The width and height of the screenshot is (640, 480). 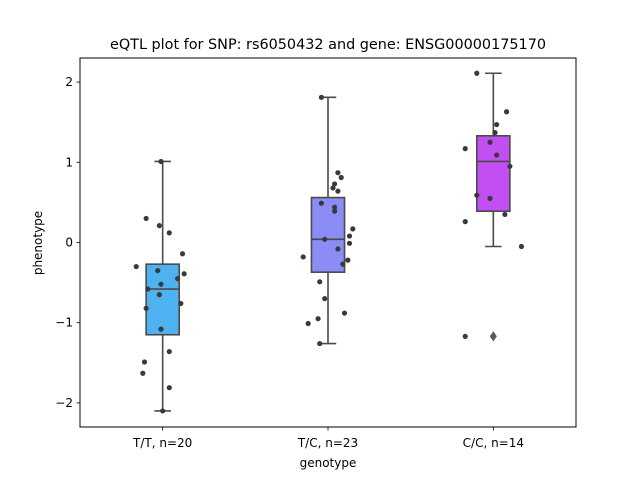 What do you see at coordinates (64, 403) in the screenshot?
I see `y-tick-label: −2` at bounding box center [64, 403].